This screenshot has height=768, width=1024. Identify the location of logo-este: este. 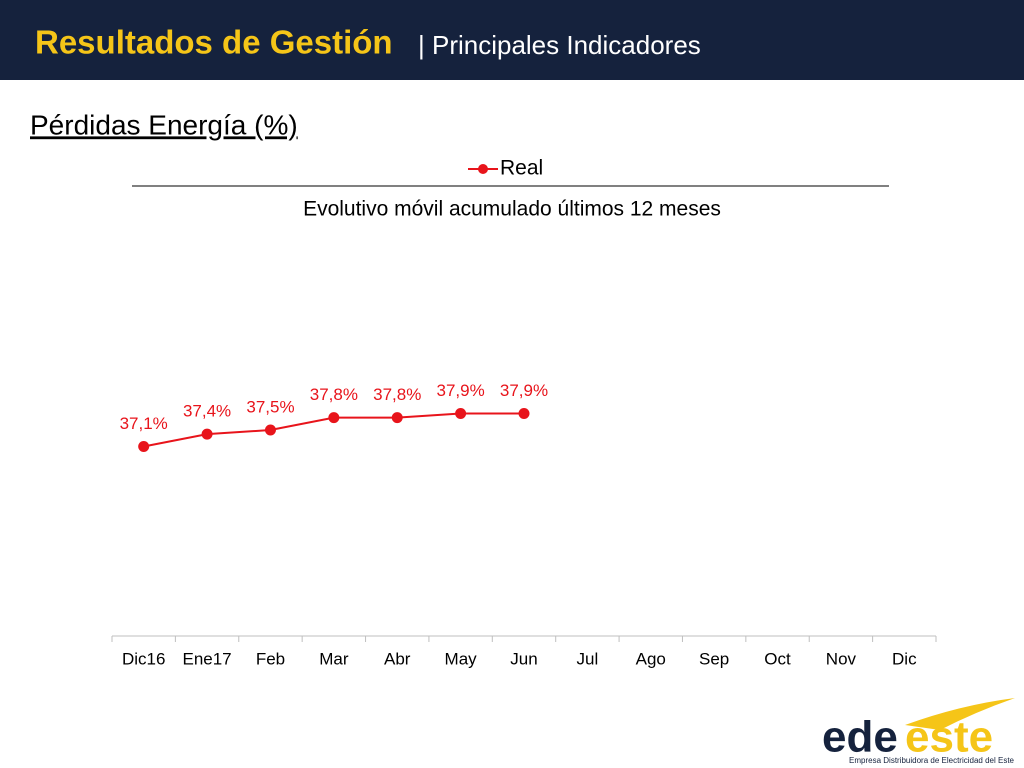
(949, 737).